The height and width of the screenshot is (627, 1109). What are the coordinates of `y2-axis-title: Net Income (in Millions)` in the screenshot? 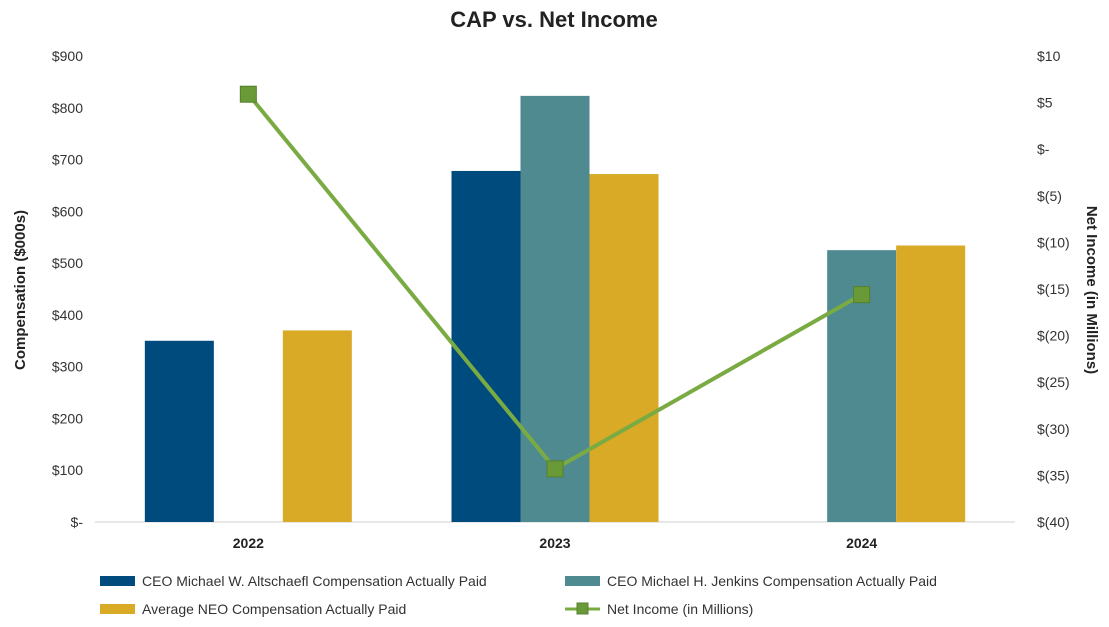 It's located at (1091, 290).